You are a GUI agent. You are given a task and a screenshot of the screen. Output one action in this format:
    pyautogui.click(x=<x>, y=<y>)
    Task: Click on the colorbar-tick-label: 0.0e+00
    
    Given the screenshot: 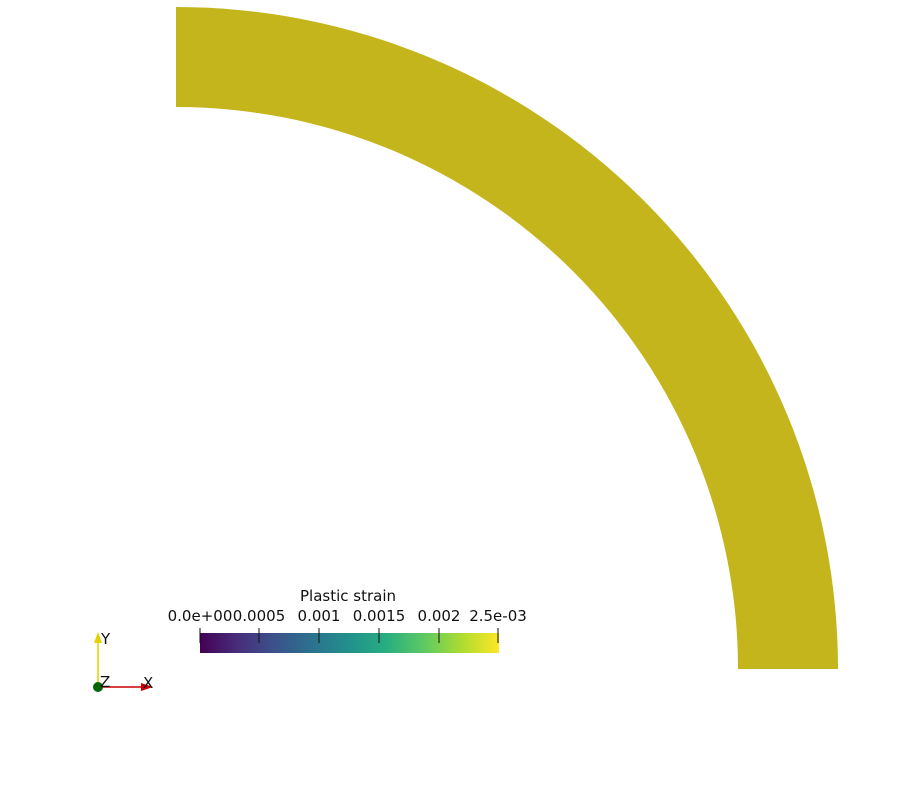 What is the action you would take?
    pyautogui.click(x=200, y=616)
    